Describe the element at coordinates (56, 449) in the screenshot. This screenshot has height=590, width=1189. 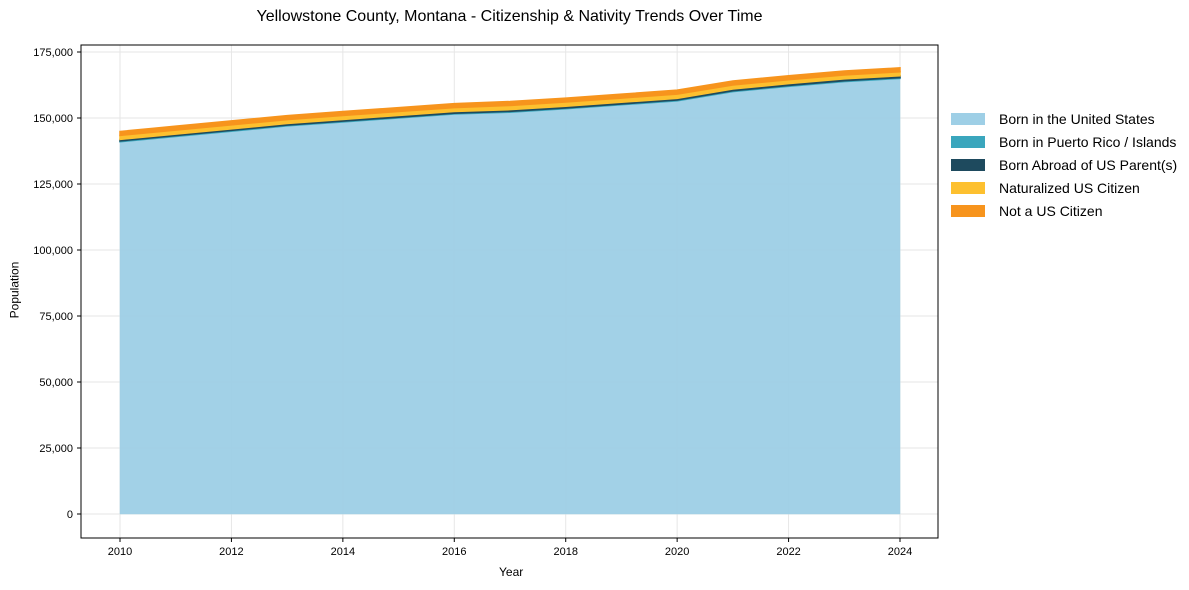
I see `svg-text: 25,000` at that location.